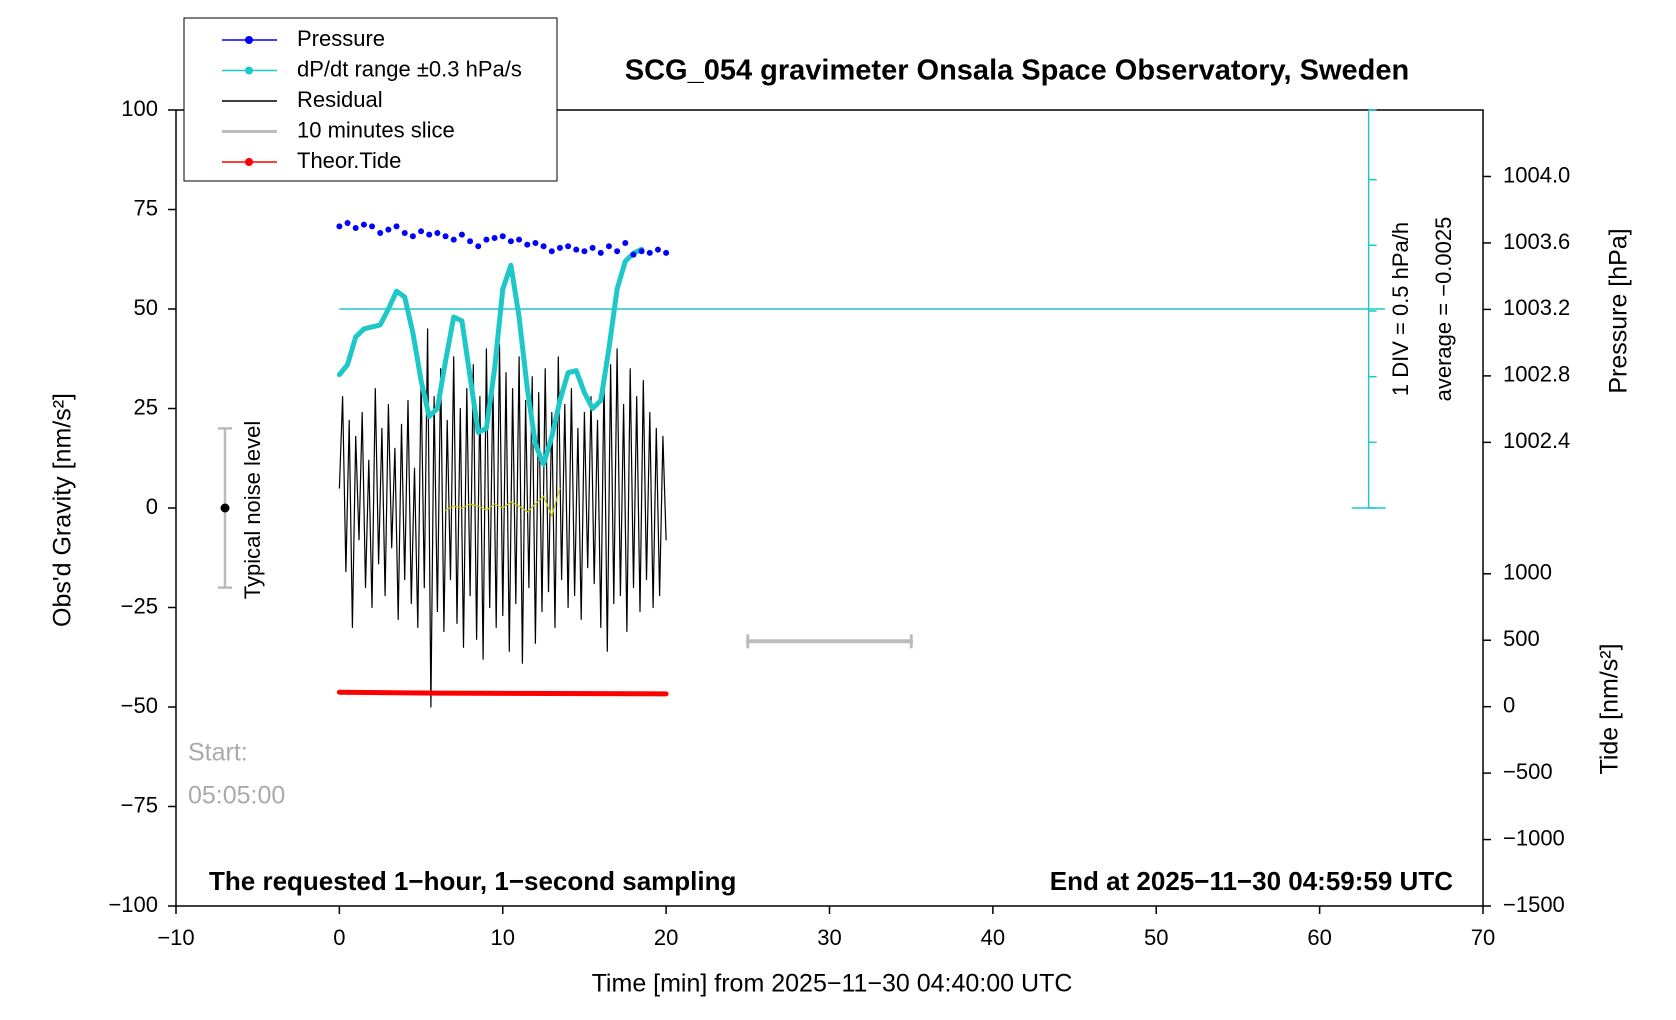 The height and width of the screenshot is (1020, 1676). Describe the element at coordinates (1483, 937) in the screenshot. I see `x-tick-label: 70` at that location.